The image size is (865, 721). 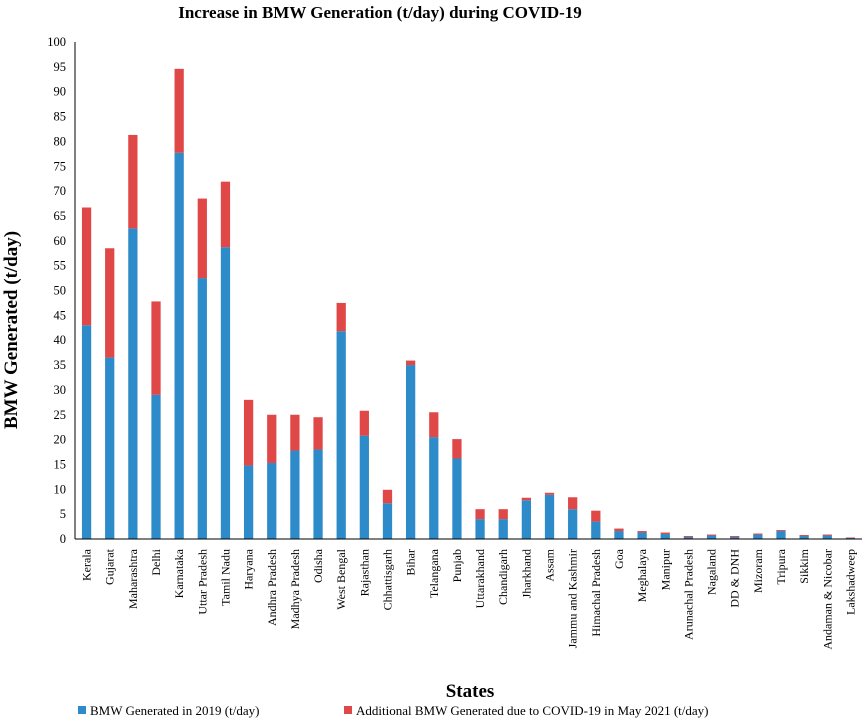 I want to click on category-label: Bihar, so click(x=411, y=562).